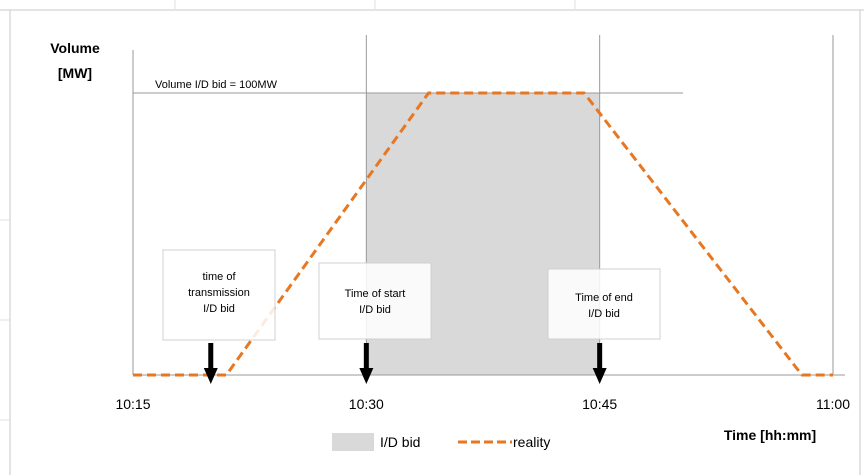 The height and width of the screenshot is (475, 864). What do you see at coordinates (482, 404) in the screenshot?
I see `x-tick-labels: 10:15 10:30 10:45 11:00` at bounding box center [482, 404].